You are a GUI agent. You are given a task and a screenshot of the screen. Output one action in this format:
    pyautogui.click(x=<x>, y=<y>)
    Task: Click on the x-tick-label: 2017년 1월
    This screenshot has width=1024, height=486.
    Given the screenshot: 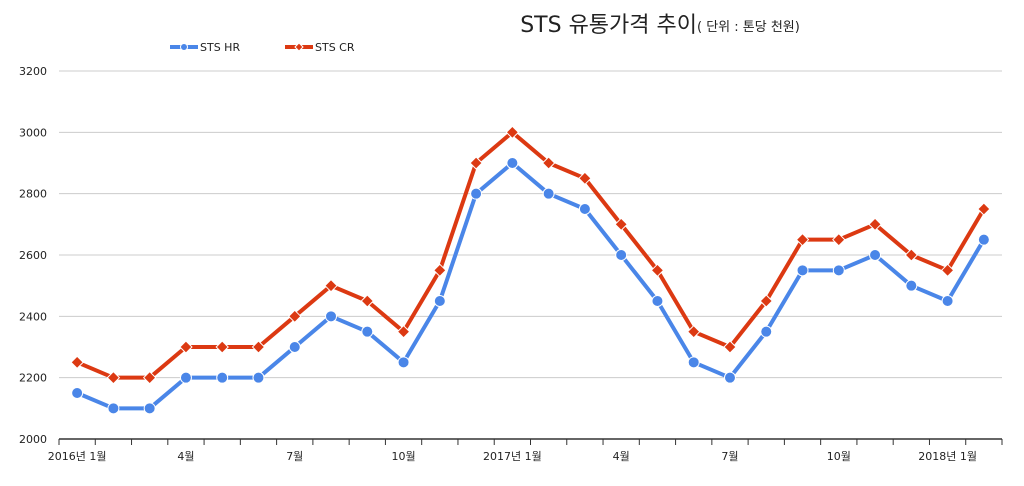 What is the action you would take?
    pyautogui.click(x=512, y=456)
    